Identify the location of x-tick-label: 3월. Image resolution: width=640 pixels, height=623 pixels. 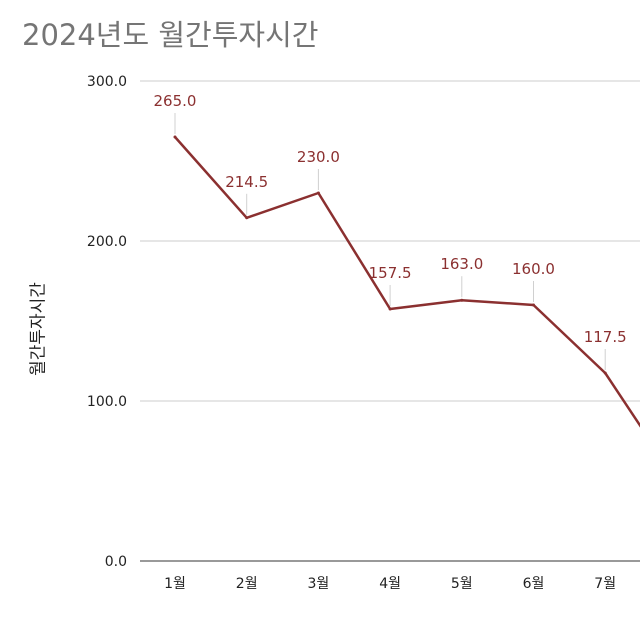
(319, 584).